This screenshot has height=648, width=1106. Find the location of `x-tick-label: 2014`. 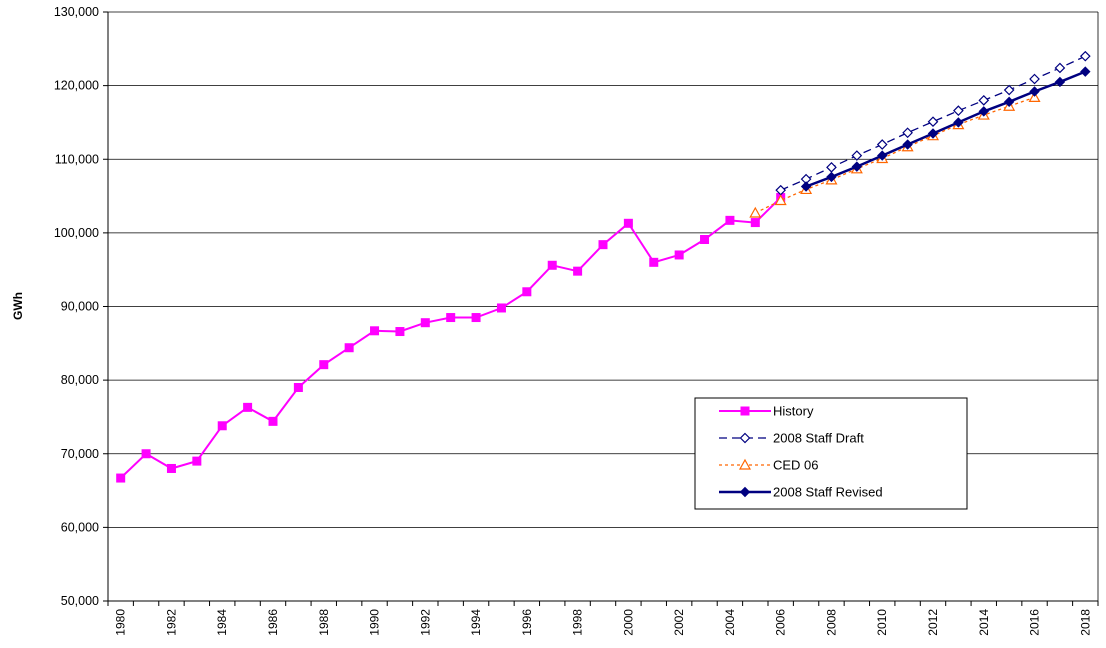

x-tick-label: 2014 is located at coordinates (984, 622).